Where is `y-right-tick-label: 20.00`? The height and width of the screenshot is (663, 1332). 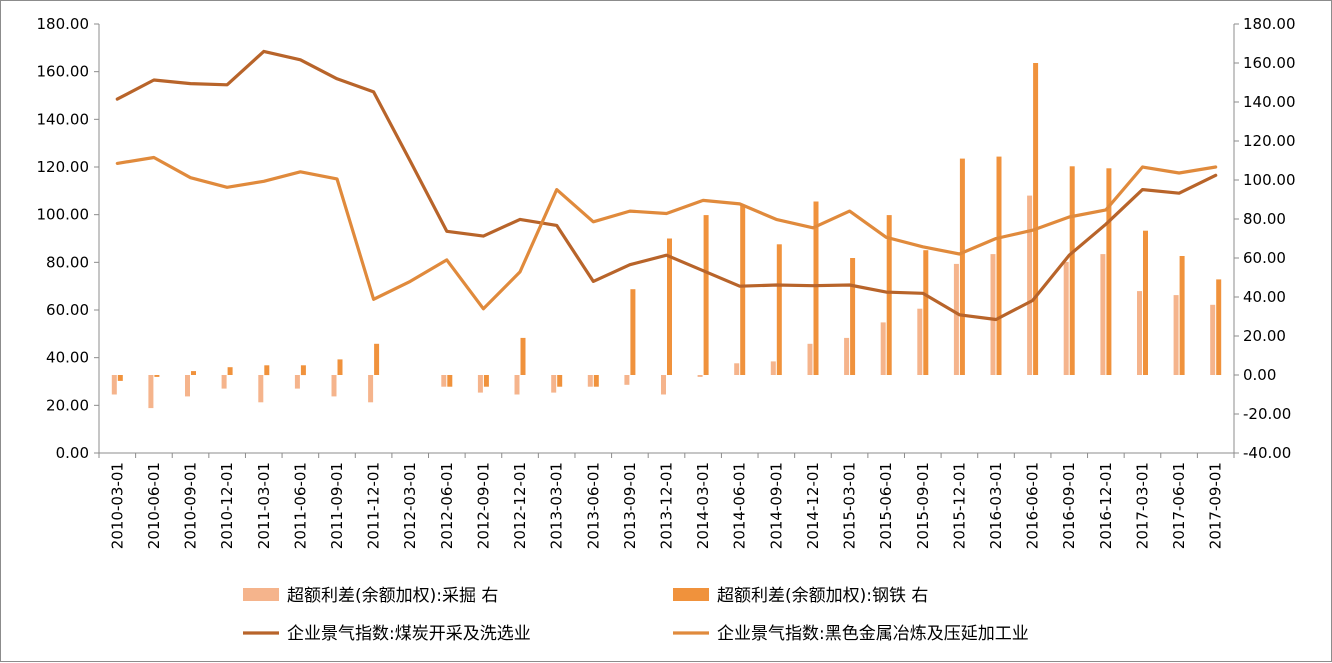 y-right-tick-label: 20.00 is located at coordinates (1264, 336).